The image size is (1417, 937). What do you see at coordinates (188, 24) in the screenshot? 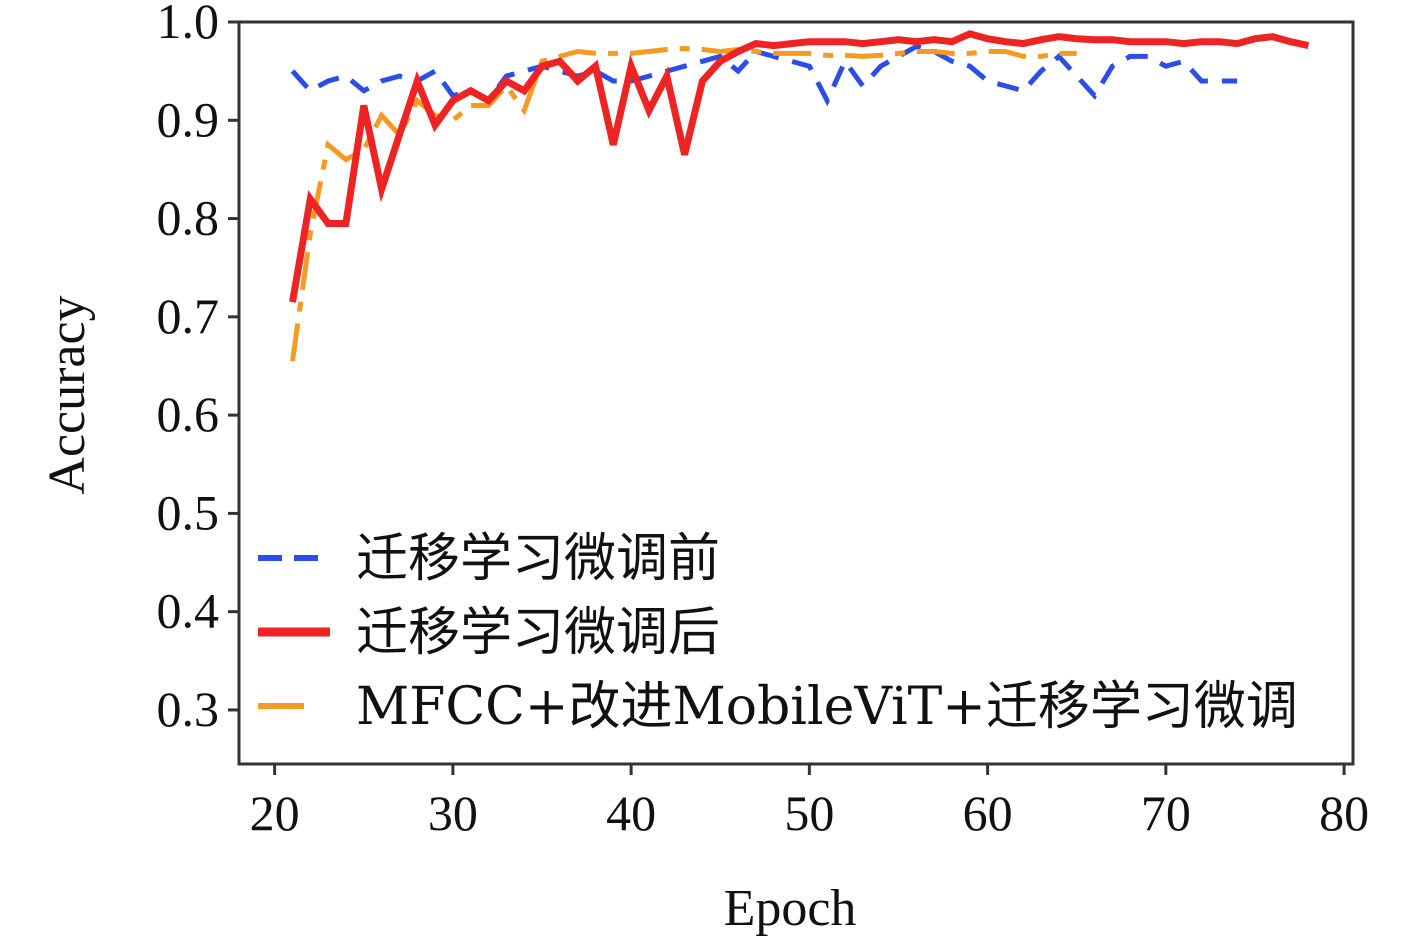
I see `y-tick-label: 1.0` at bounding box center [188, 24].